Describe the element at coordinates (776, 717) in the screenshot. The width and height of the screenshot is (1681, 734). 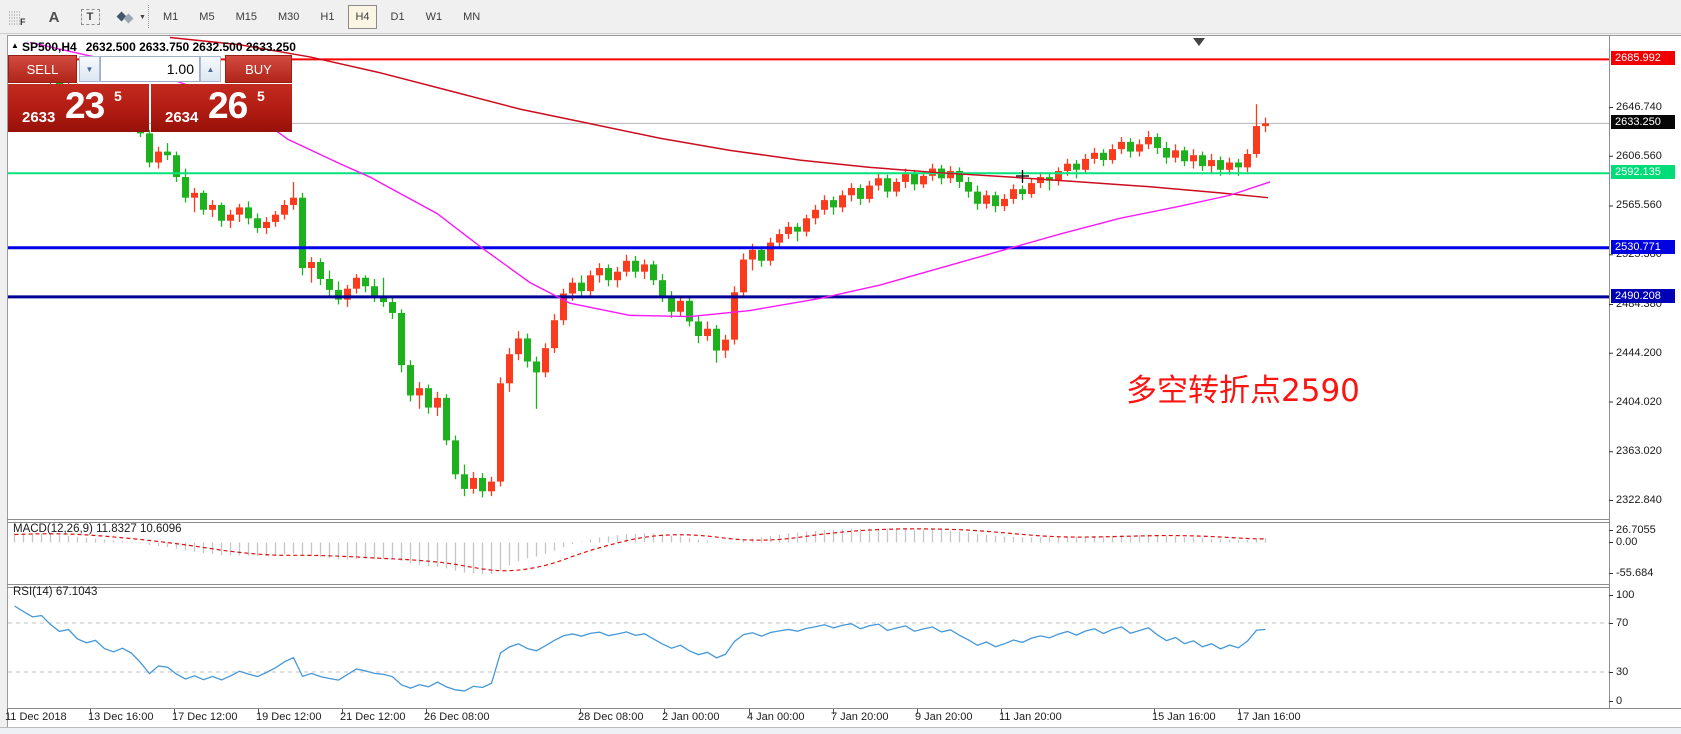
I see `time-tick-label: 4 Jan 00:00` at that location.